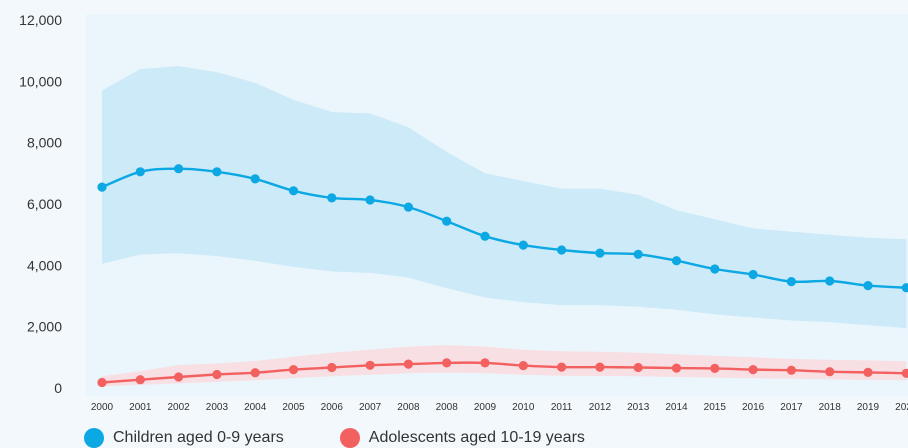 This screenshot has height=448, width=908. Describe the element at coordinates (476, 437) in the screenshot. I see `legend-label-adolescents: Adolescents aged 10-19 years` at that location.